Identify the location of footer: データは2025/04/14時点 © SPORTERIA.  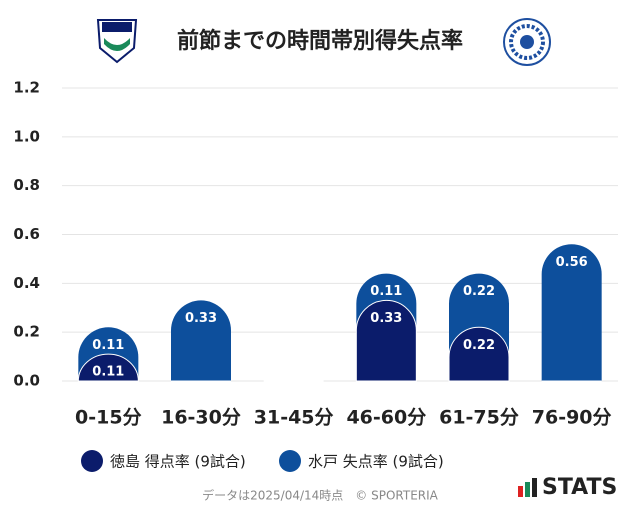
(320, 495).